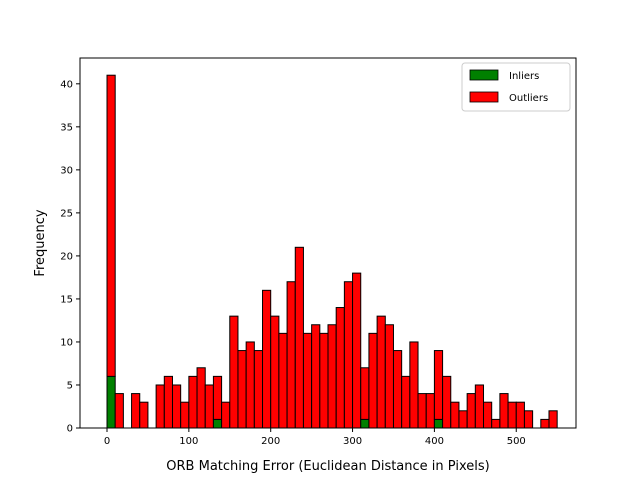 The height and width of the screenshot is (480, 640). I want to click on y-tick-label: 15, so click(66, 299).